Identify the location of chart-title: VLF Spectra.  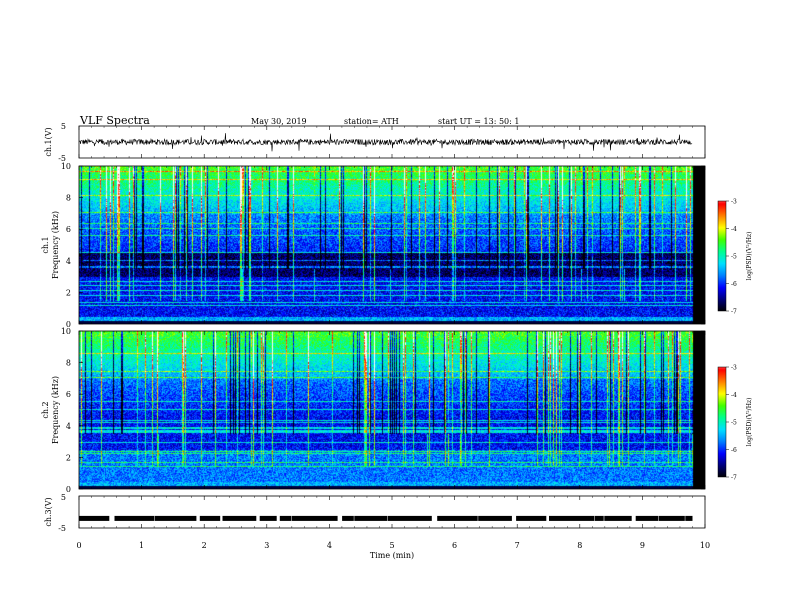
(114, 120).